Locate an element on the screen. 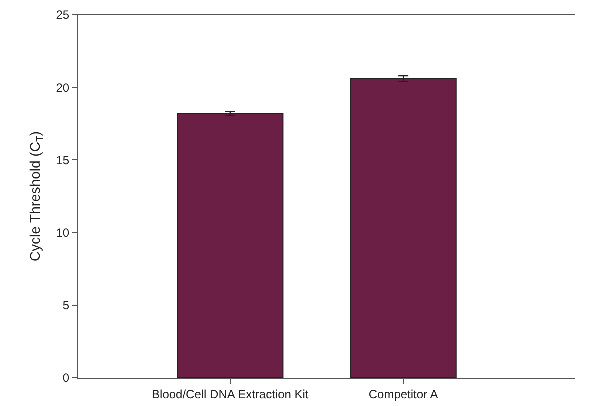 The image size is (589, 406). x-tick-label: Blood/Cell DNA Extraction Kit is located at coordinates (231, 394).